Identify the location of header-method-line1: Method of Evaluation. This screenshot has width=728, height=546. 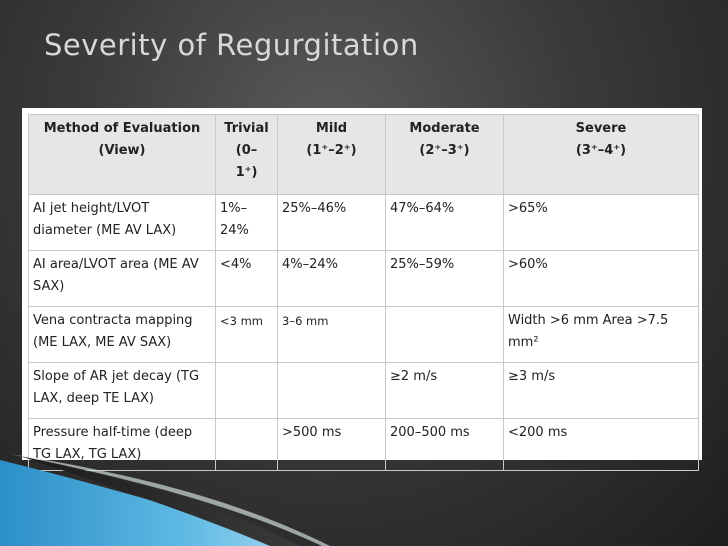
(122, 128).